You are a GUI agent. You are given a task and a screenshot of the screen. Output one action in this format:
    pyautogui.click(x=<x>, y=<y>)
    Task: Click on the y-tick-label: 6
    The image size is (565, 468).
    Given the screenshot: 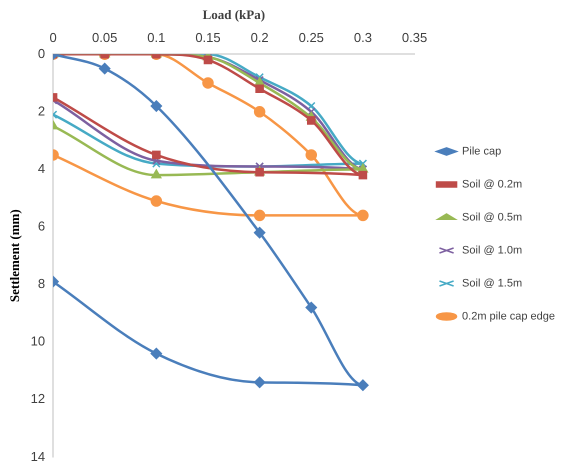 What is the action you would take?
    pyautogui.click(x=42, y=226)
    